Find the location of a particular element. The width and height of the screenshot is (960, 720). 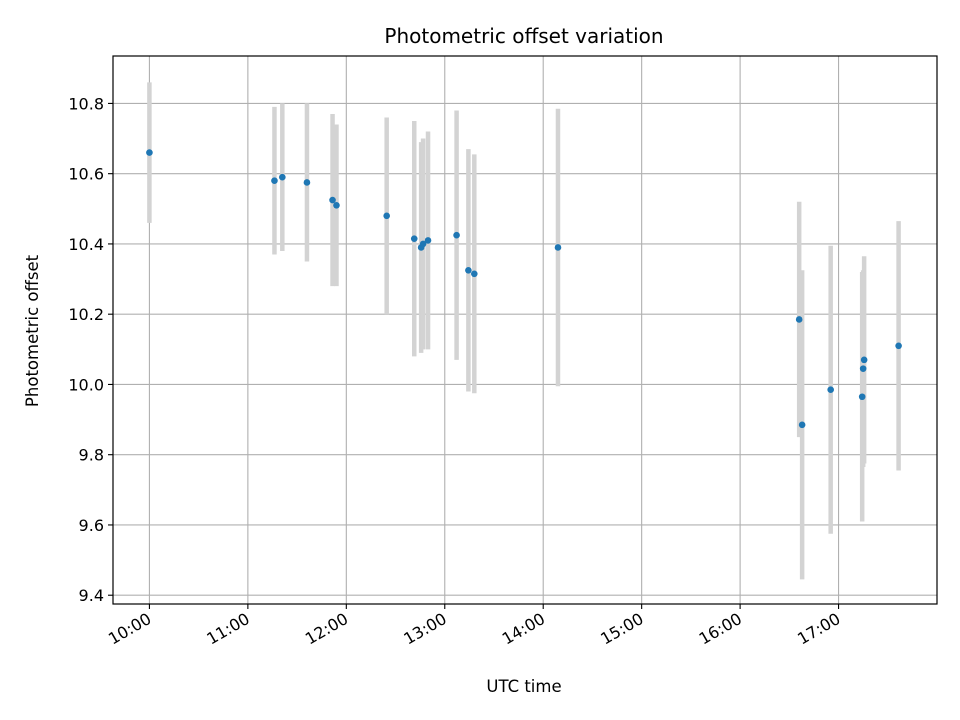

y-tick-label: 10.6 is located at coordinates (86, 174).